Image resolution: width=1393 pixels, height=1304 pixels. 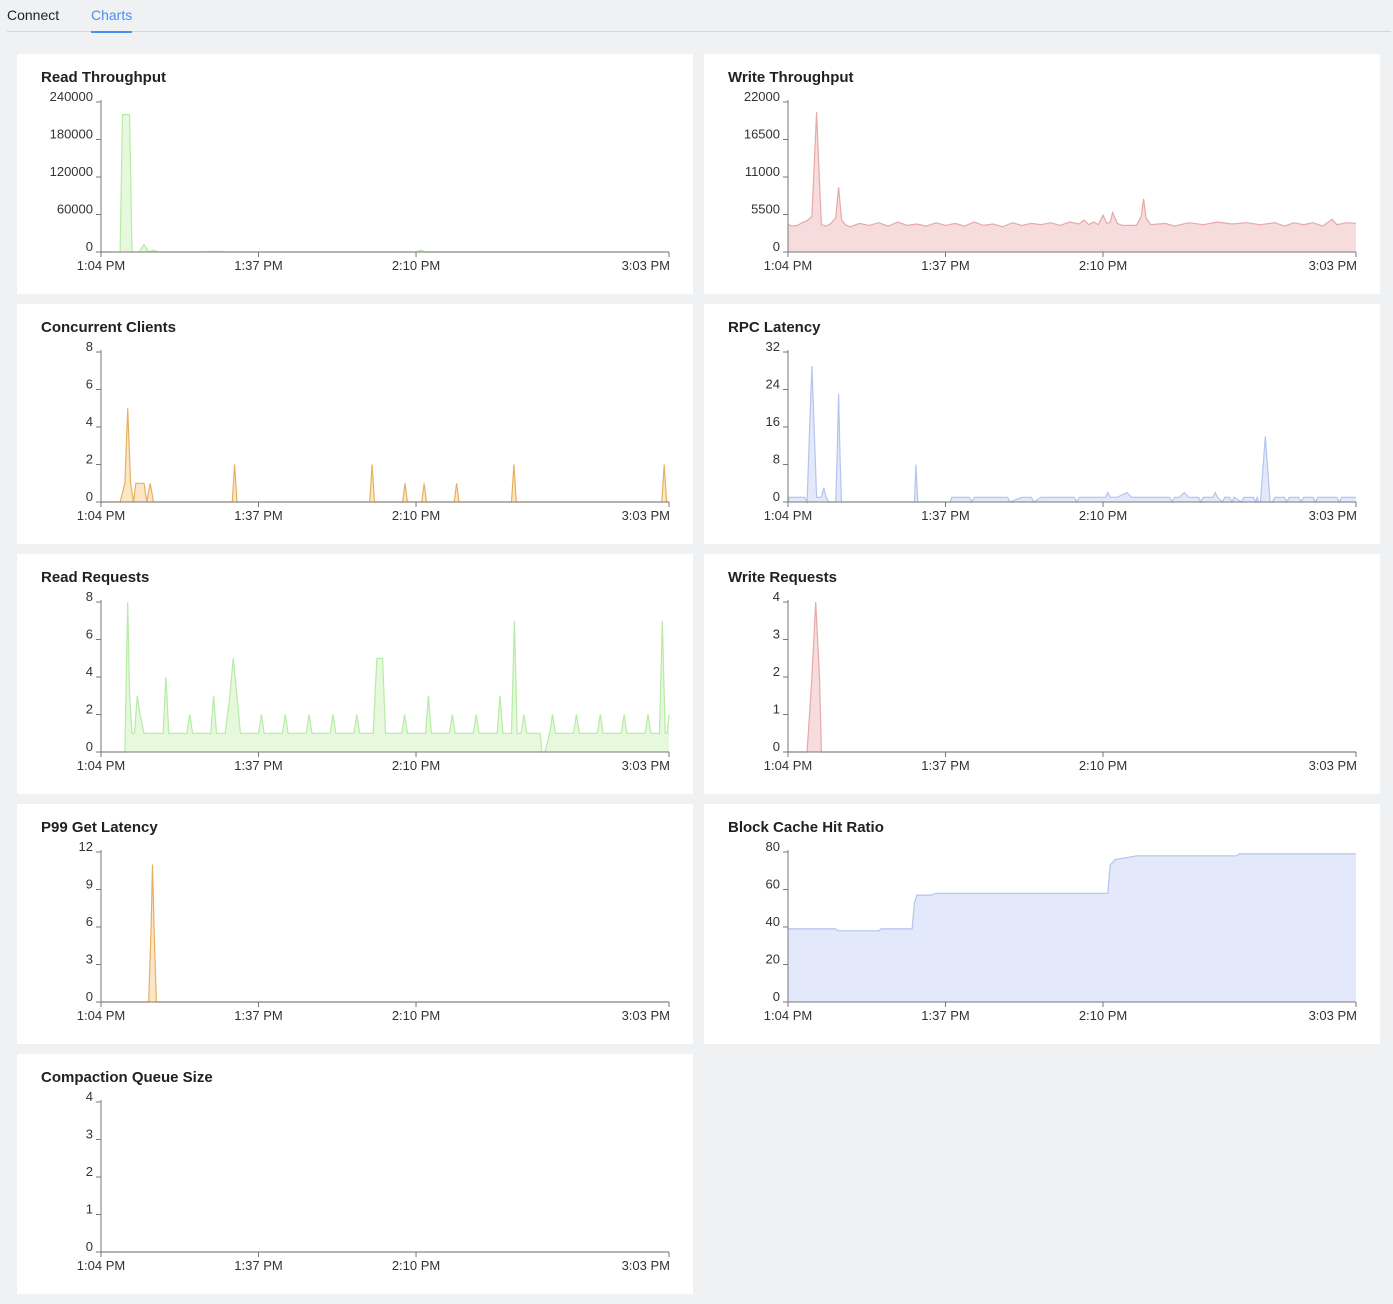 I want to click on y-tick-label: 40, so click(x=773, y=921).